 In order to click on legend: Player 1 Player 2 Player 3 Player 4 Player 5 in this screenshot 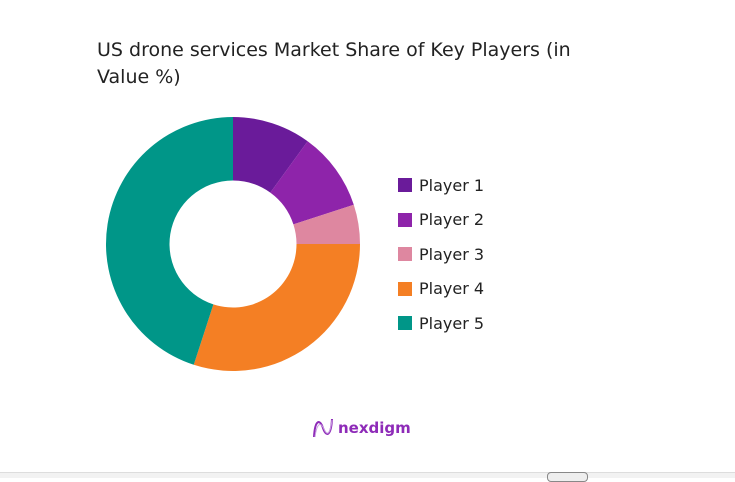, I will do `click(441, 254)`.